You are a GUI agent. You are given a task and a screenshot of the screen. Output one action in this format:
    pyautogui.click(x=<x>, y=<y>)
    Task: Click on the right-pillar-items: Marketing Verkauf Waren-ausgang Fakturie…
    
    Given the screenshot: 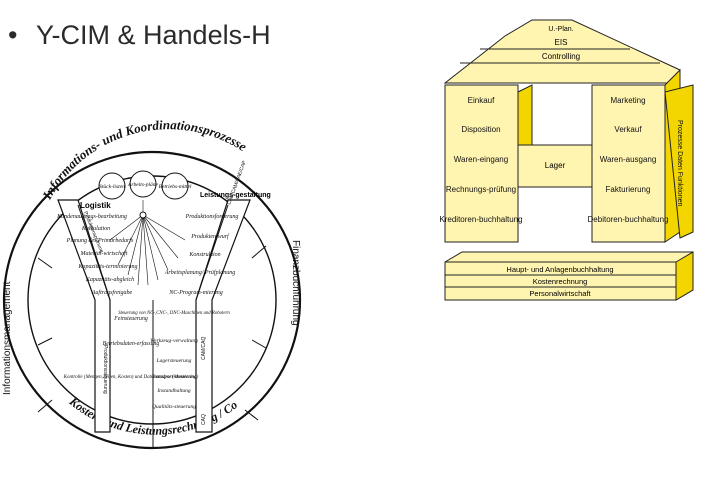 What is the action you would take?
    pyautogui.click(x=628, y=160)
    